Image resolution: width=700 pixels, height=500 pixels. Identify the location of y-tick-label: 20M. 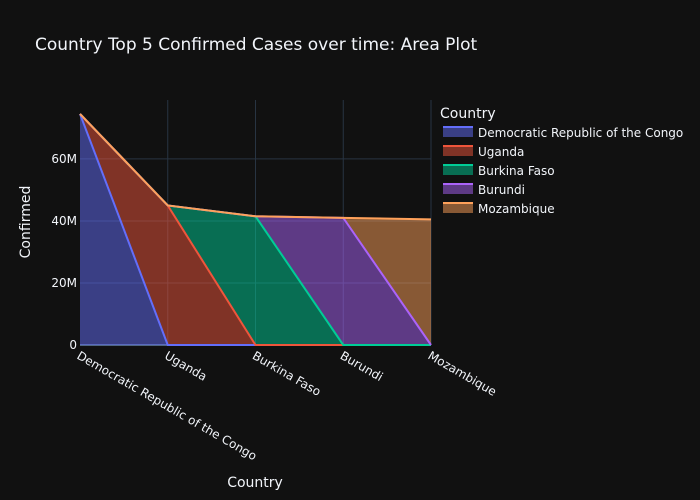
(64, 283).